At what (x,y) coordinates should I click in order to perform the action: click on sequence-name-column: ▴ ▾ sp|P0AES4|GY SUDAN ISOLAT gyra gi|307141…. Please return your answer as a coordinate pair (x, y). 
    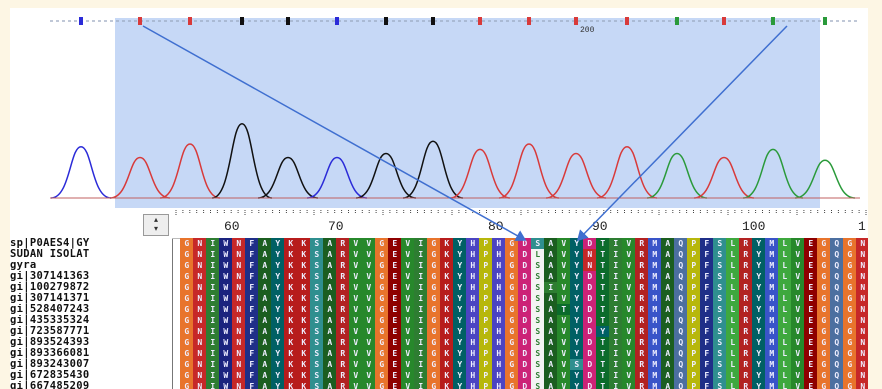
    Looking at the image, I should click on (91, 299).